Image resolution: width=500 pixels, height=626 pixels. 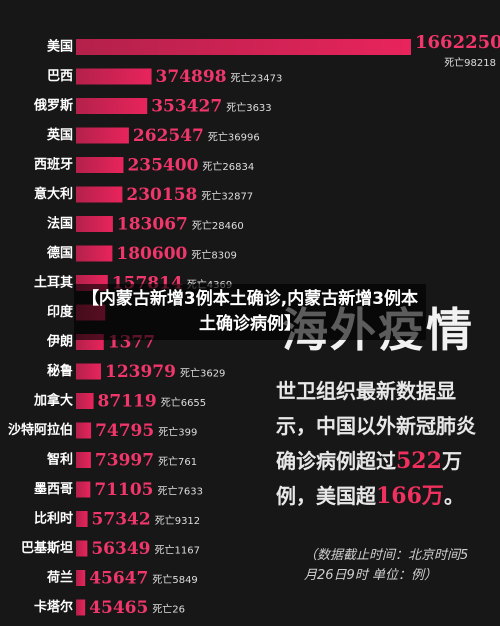 I want to click on category-label: 秘鲁, so click(x=60, y=371).